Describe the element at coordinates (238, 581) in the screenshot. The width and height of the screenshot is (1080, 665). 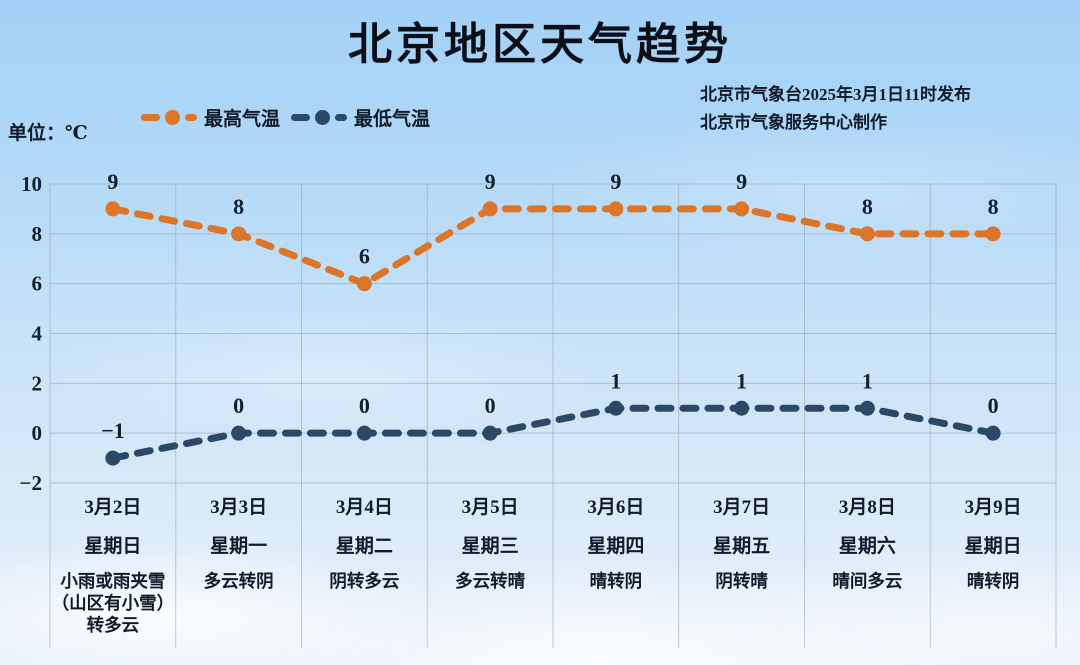
I see `weather-label: 多云转阴` at that location.